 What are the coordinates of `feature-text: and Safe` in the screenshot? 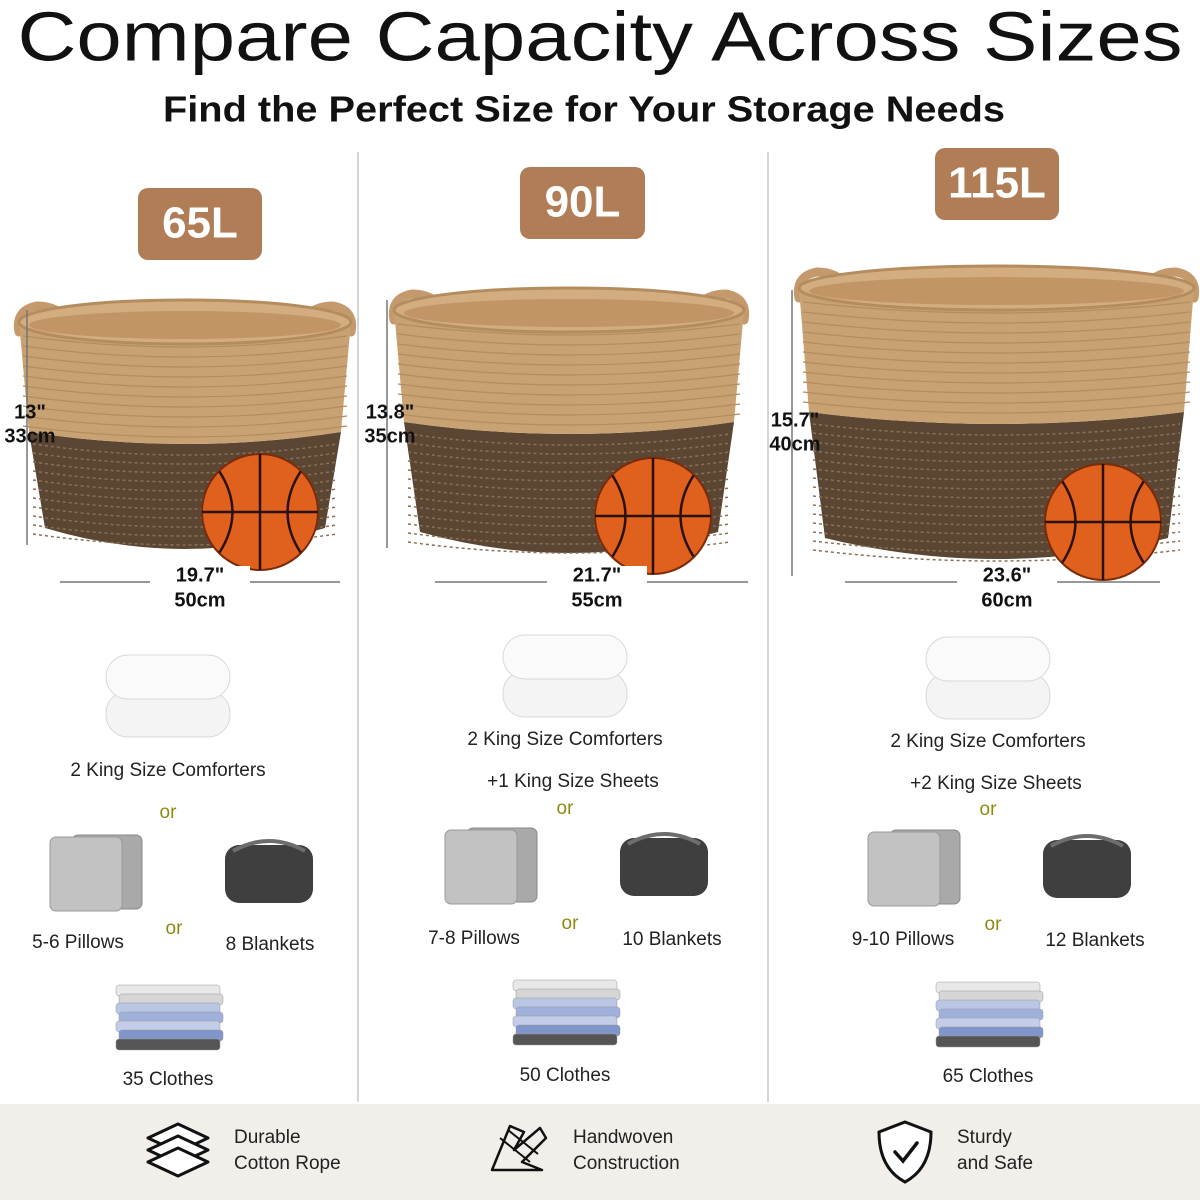 It's located at (995, 1163).